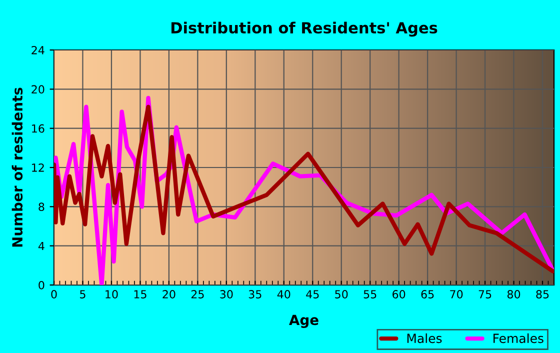 The image size is (560, 353). Describe the element at coordinates (283, 294) in the screenshot. I see `x-tick-label: 40` at that location.